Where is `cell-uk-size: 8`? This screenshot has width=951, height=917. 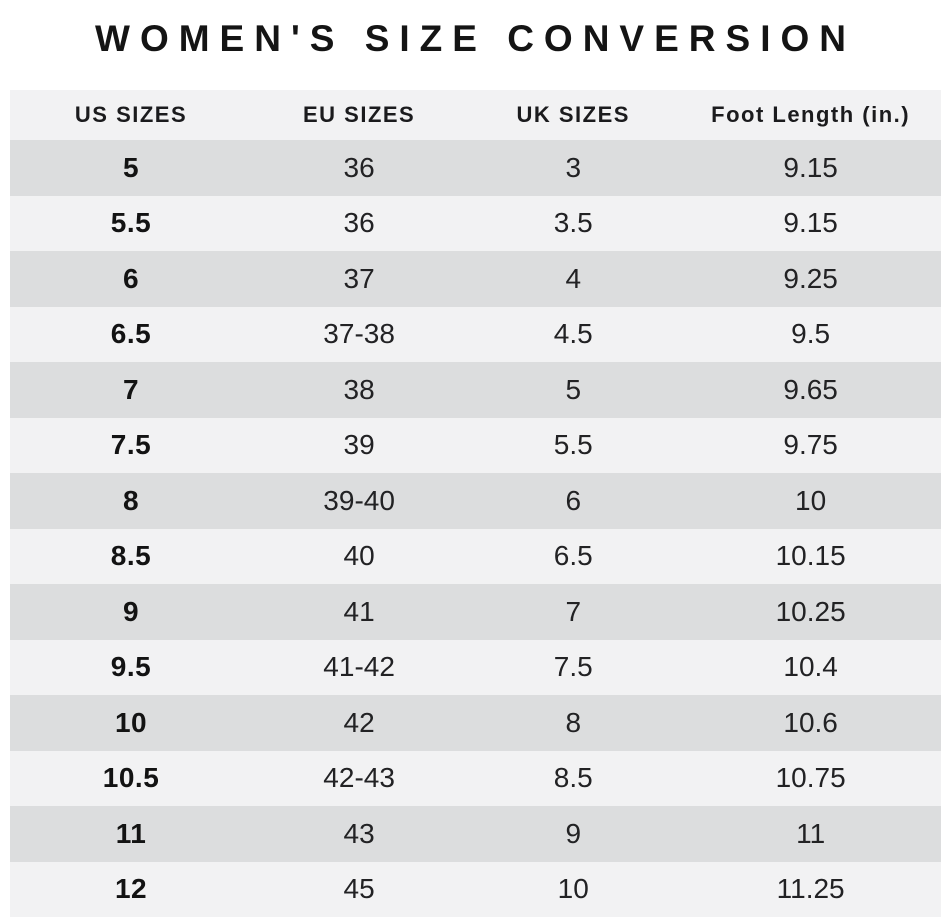 cell-uk-size: 8 is located at coordinates (573, 722).